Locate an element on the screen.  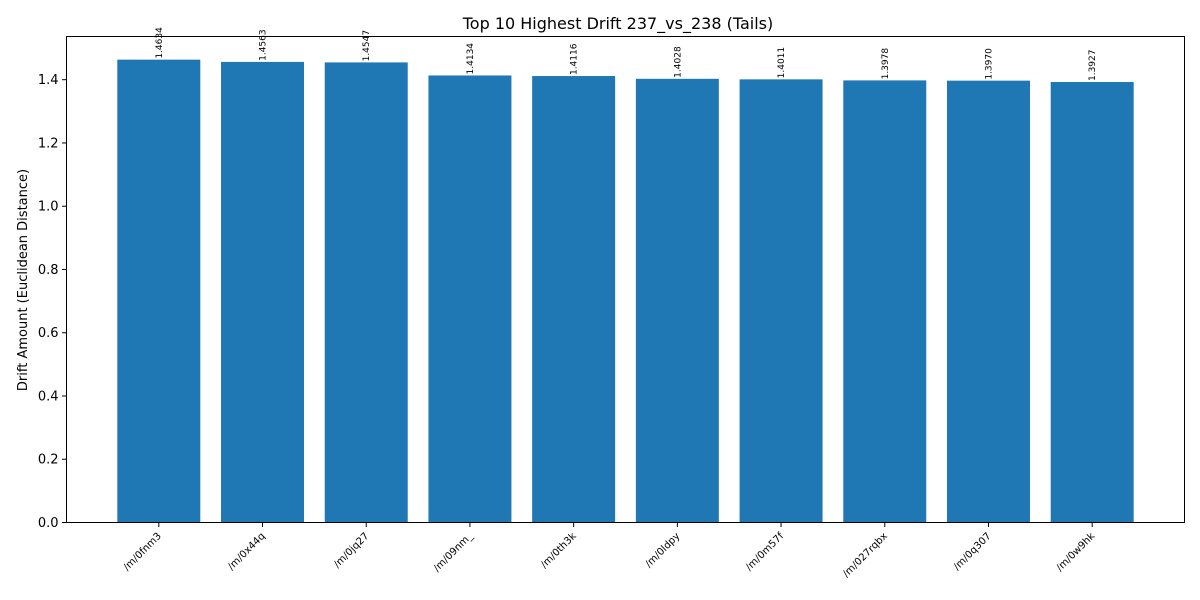
bar-value-label: 1.4547 is located at coordinates (367, 46).